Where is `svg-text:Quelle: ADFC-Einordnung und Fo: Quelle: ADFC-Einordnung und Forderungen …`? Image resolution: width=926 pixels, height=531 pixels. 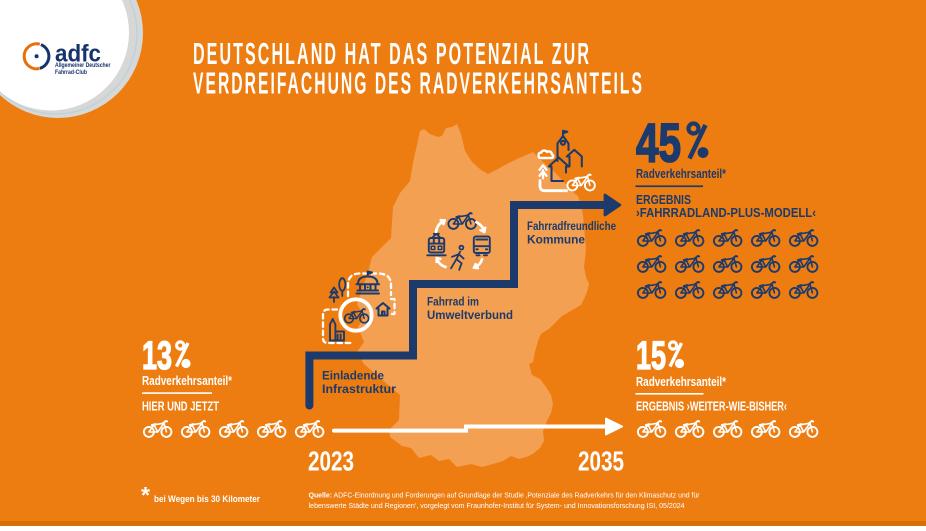
svg-text:Quelle: ADFC-Einordnung und Fo: Quelle: ADFC-Einordnung und Forderungen … is located at coordinates (505, 496).